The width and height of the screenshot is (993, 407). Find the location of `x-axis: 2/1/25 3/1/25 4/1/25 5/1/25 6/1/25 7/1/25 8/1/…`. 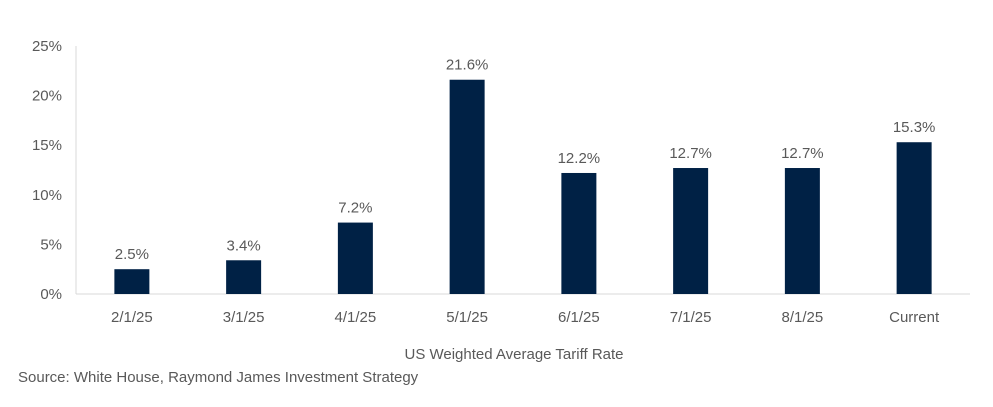

x-axis: 2/1/25 3/1/25 4/1/25 5/1/25 6/1/25 7/1/25 8/1/… is located at coordinates (523, 309).